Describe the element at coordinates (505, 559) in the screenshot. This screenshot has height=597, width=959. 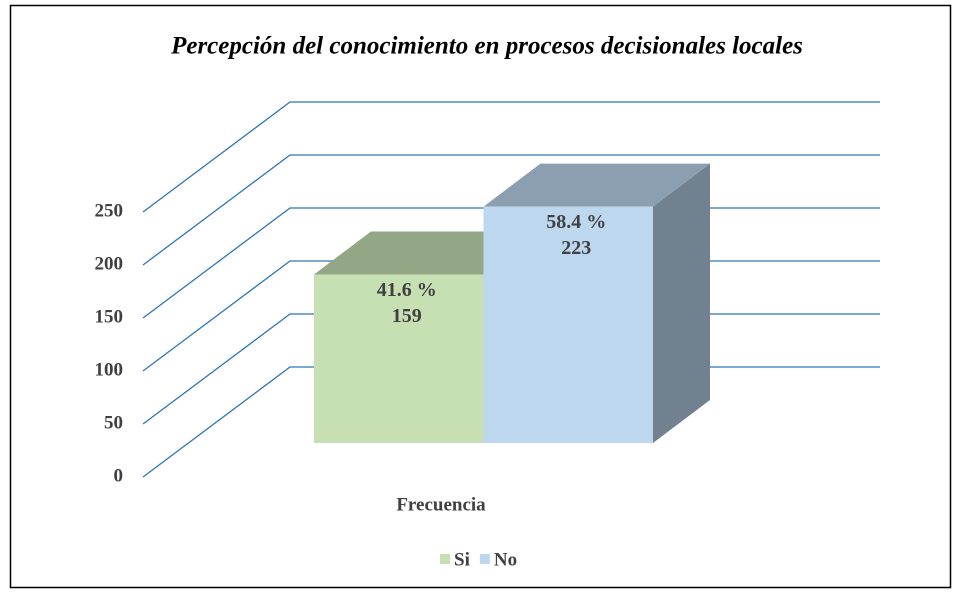
I see `legend-label: No` at that location.